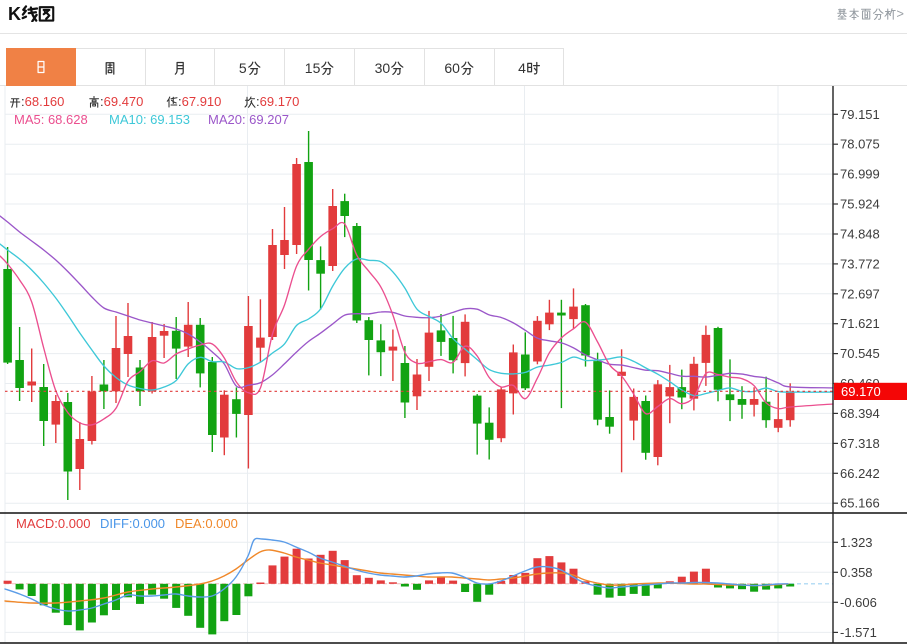  Describe the element at coordinates (861, 391) in the screenshot. I see `svg-text: 69.170` at that location.